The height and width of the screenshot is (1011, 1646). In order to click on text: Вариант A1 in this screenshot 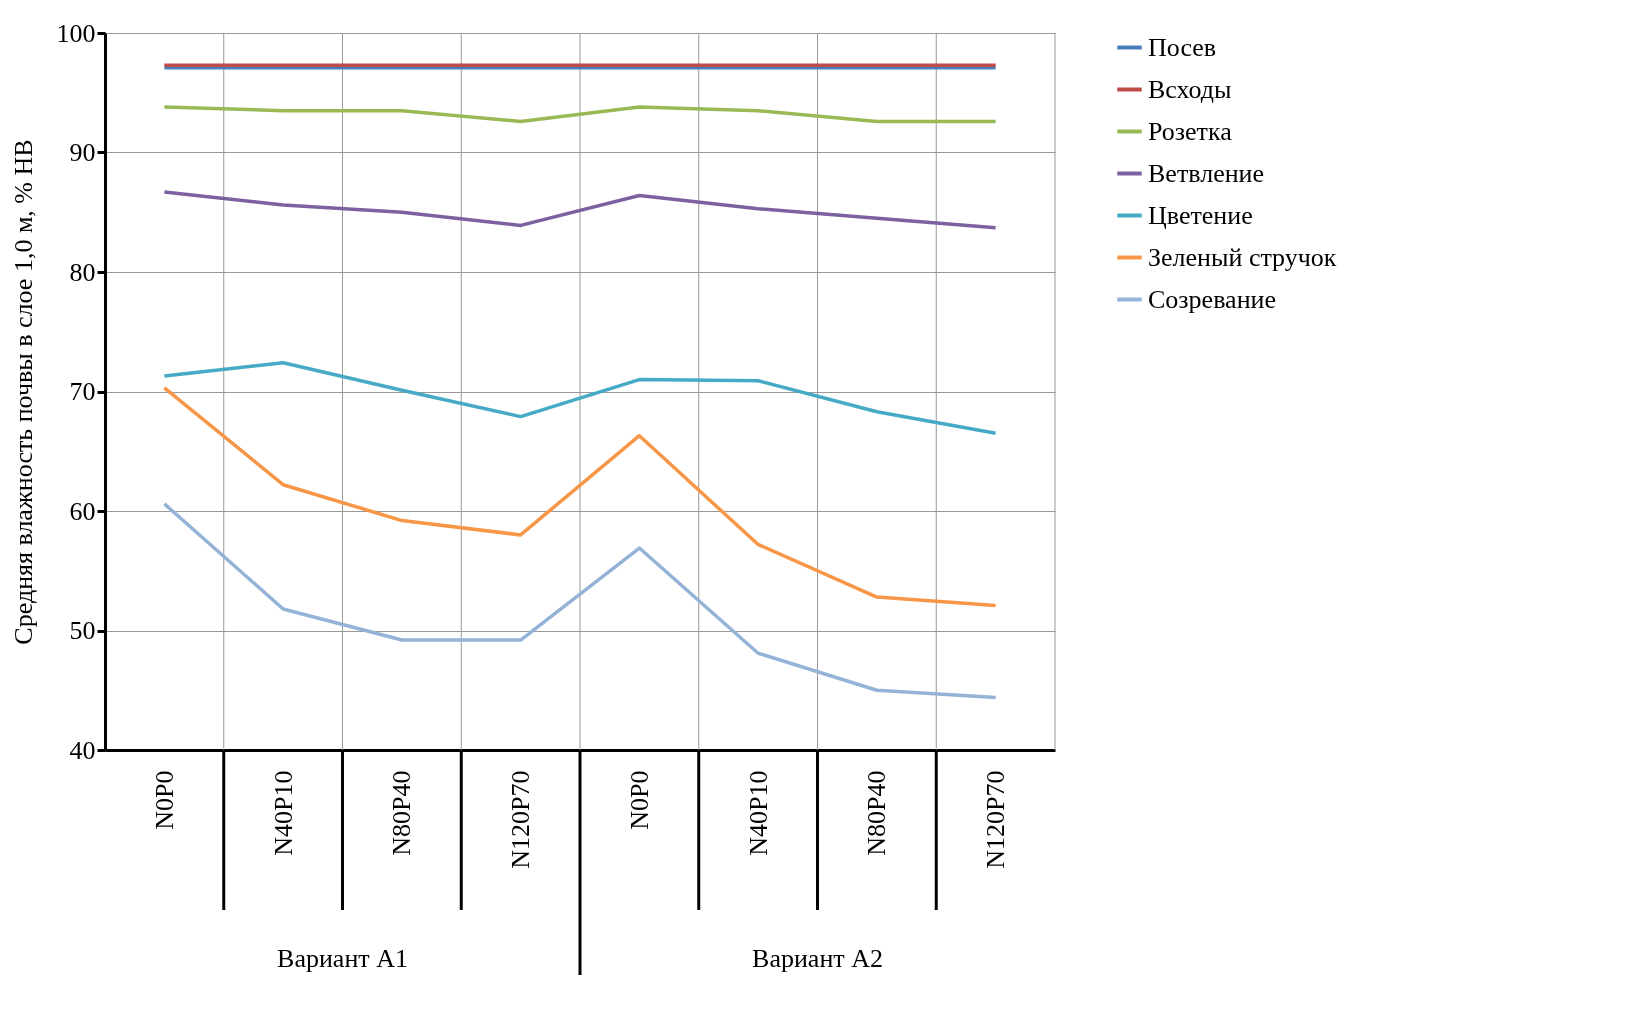, I will do `click(342, 958)`.